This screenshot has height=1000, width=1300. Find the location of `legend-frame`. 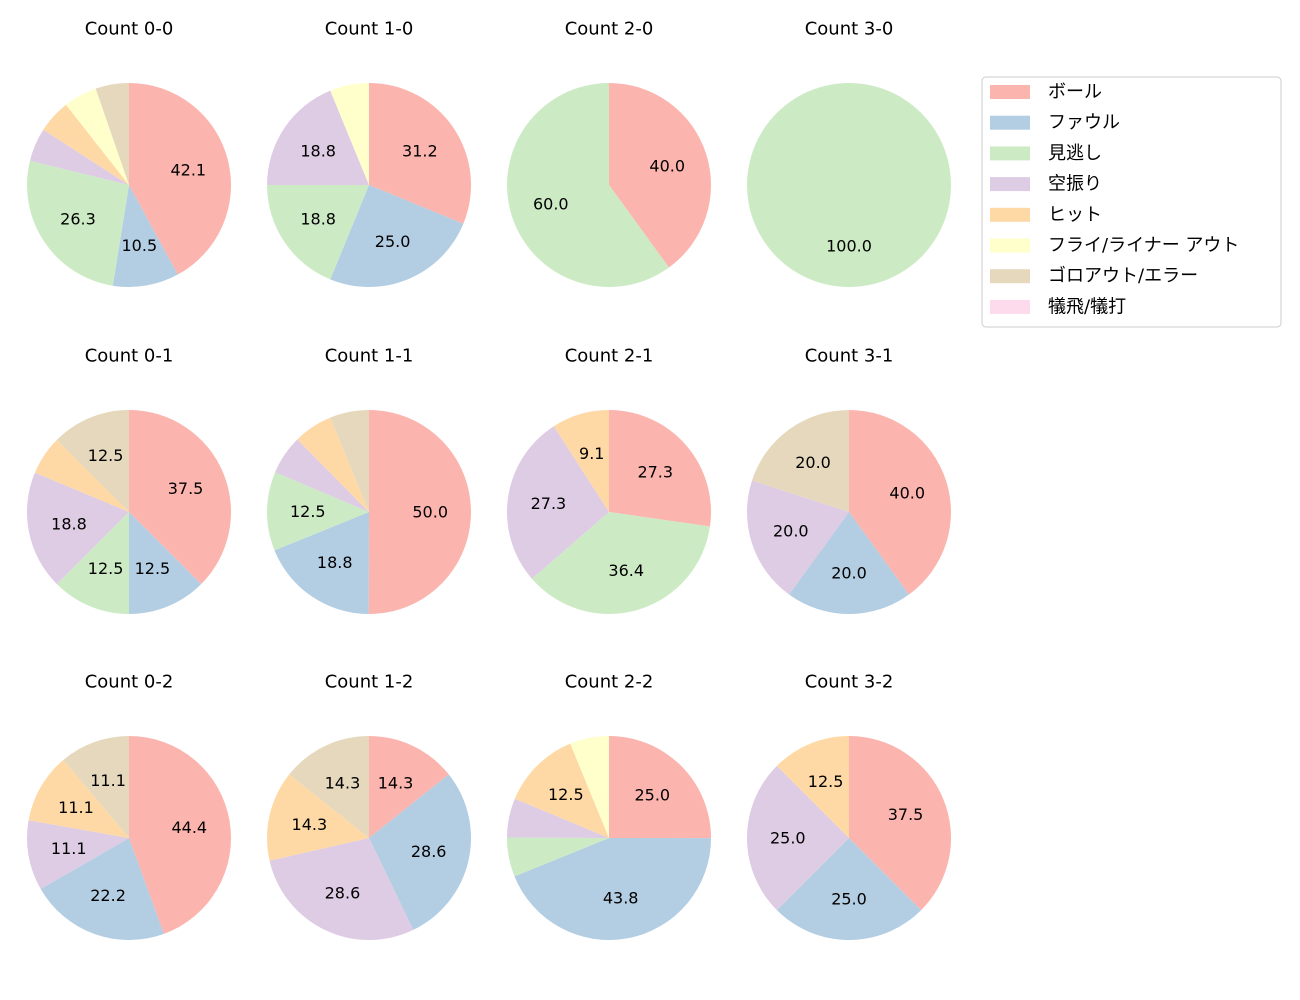

legend-frame is located at coordinates (1131, 202).